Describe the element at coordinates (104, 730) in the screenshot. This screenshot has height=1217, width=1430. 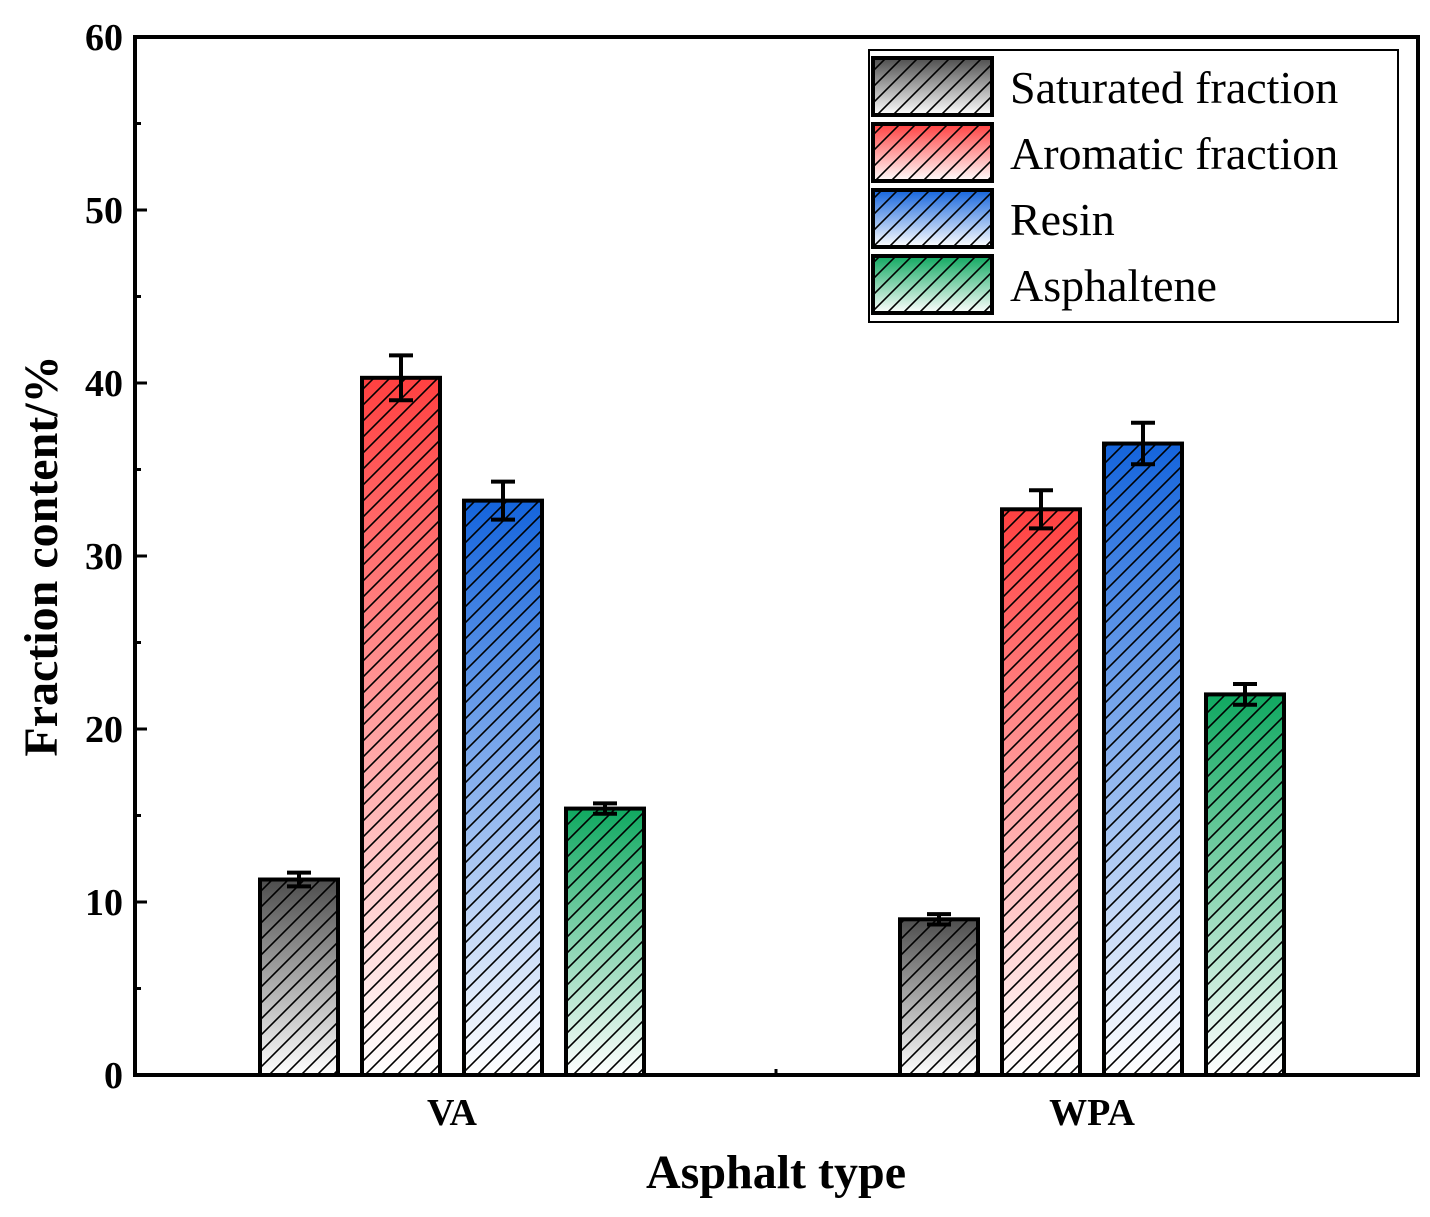
I see `y-tick-label: 20` at that location.